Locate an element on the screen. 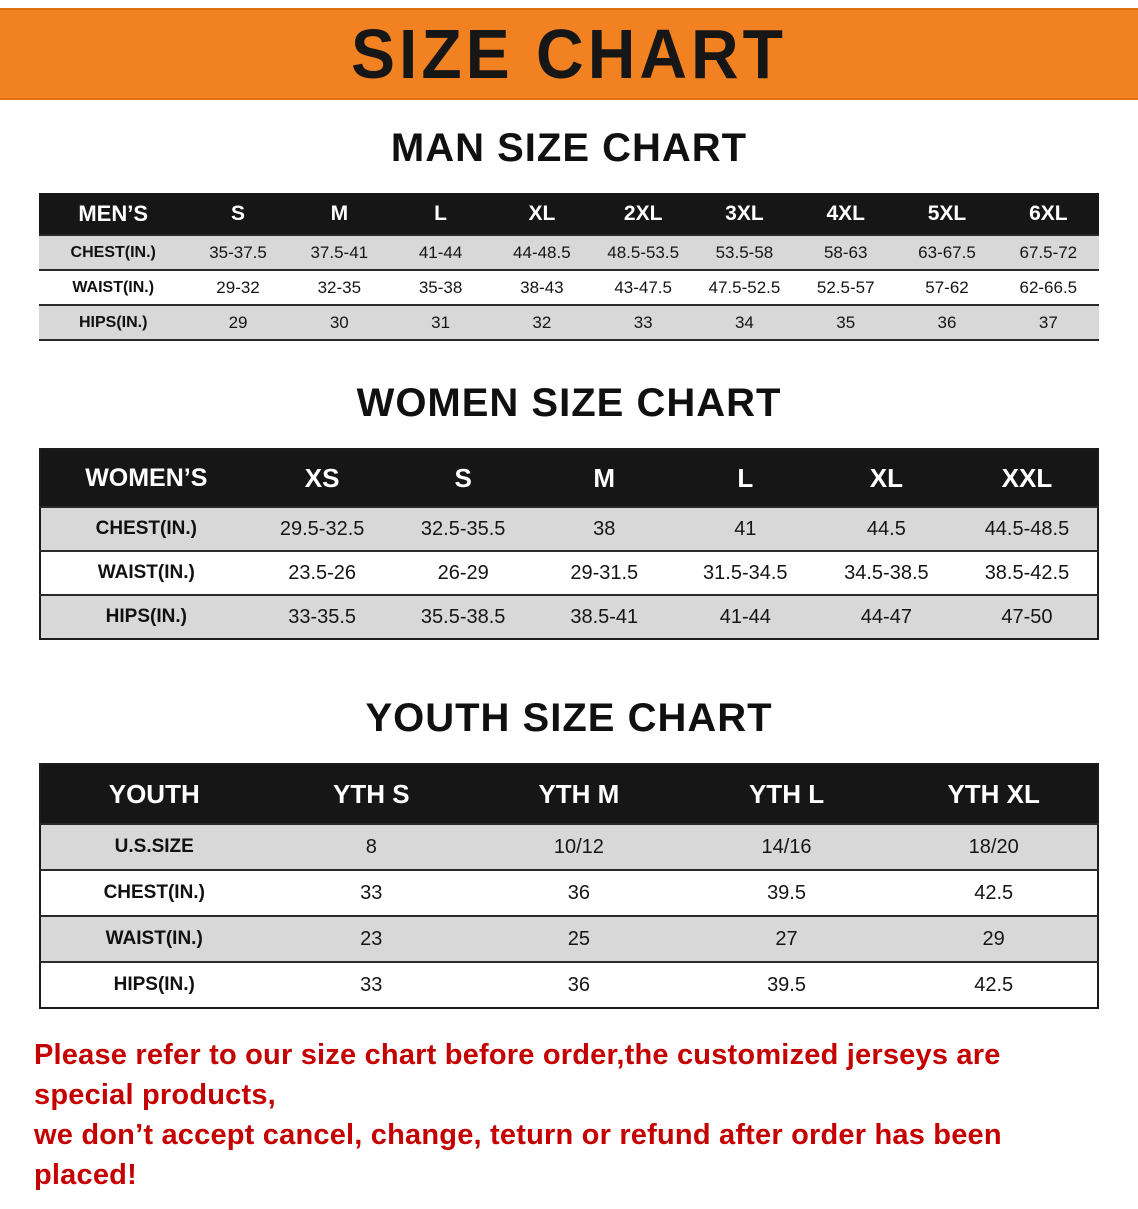 This screenshot has width=1138, height=1209. header-row: MEN’S S M L XL 2XL 3XL 4XL 5XL 6XL is located at coordinates (569, 214).